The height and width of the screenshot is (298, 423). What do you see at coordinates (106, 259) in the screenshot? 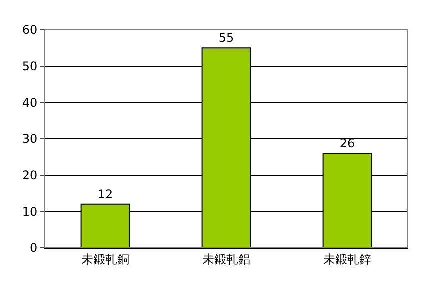
I see `x-tick-label: 未鍛軋銅` at bounding box center [106, 259].